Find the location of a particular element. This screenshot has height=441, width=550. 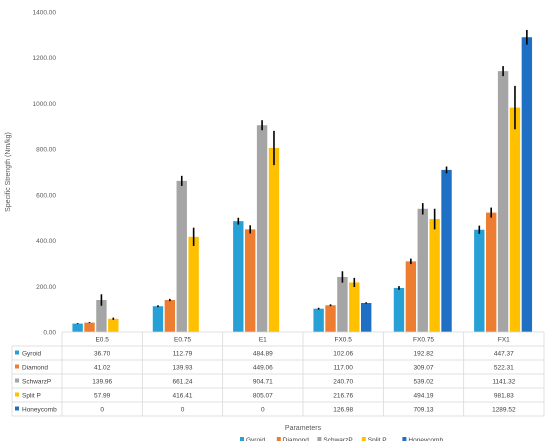

data-label: 139.96 is located at coordinates (102, 382).